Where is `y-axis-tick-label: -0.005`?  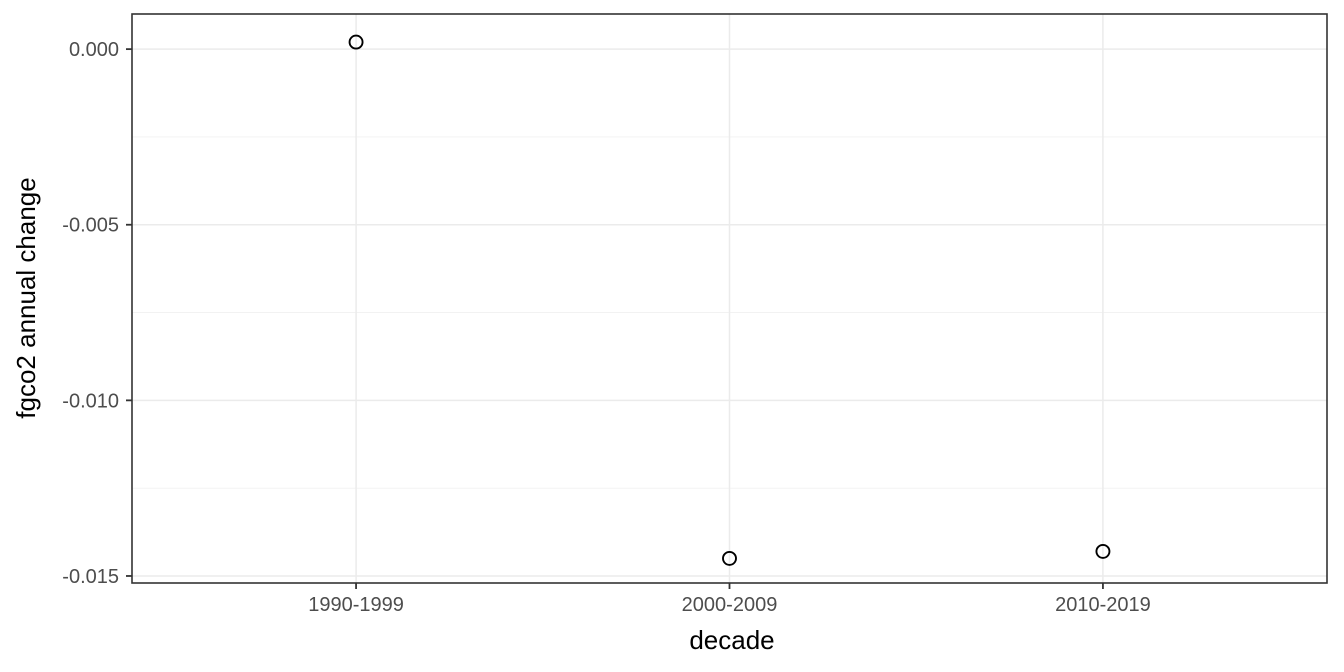
y-axis-tick-label: -0.005 is located at coordinates (90, 226).